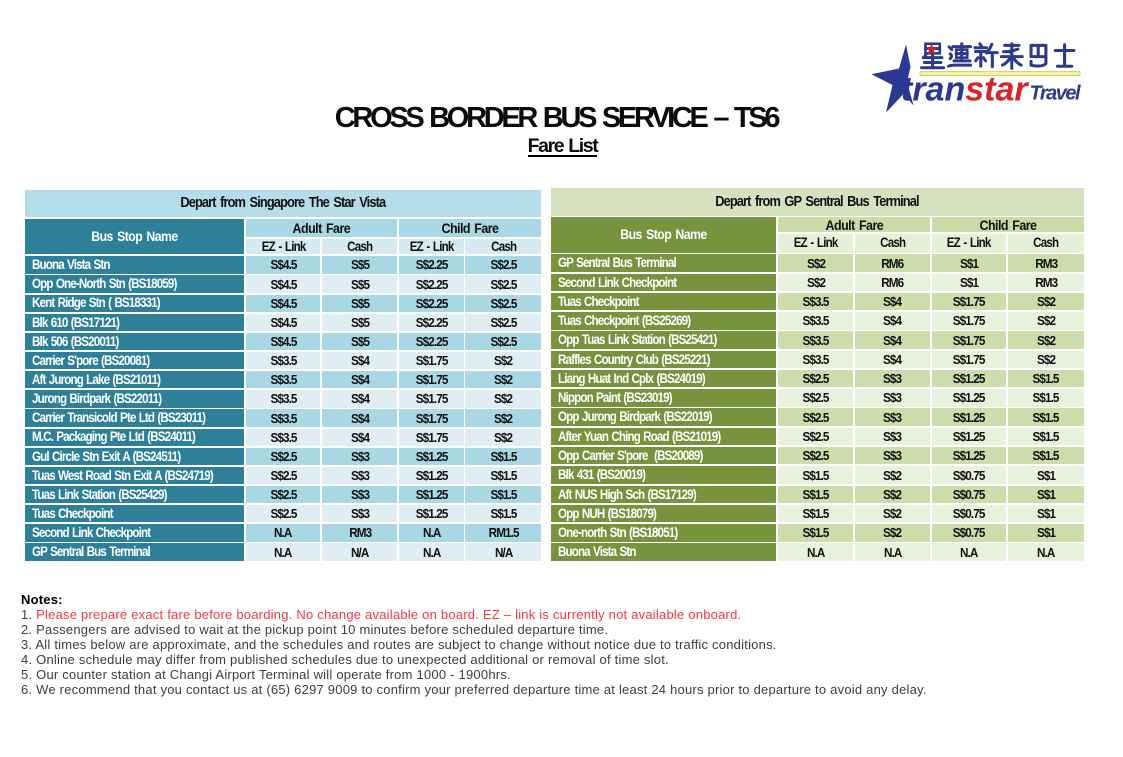 The height and width of the screenshot is (757, 1123). Describe the element at coordinates (965, 89) in the screenshot. I see `svg-text: transtar` at that location.